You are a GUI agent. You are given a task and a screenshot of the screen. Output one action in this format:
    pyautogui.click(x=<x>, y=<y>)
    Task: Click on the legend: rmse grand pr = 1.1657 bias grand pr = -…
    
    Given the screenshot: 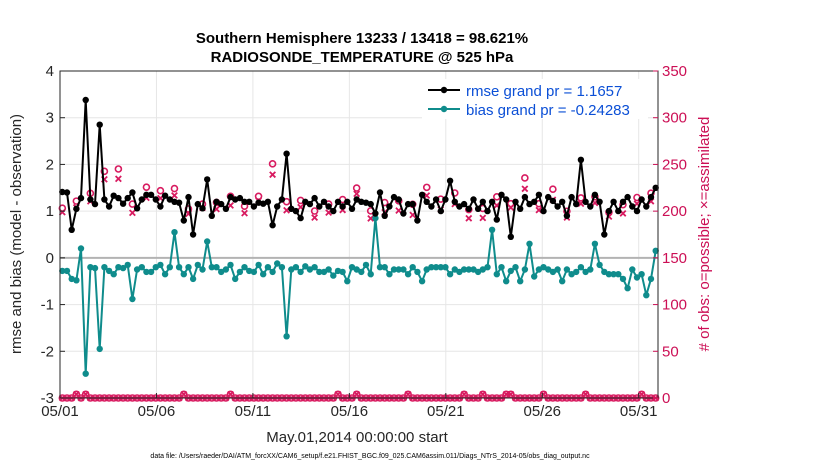 What is the action you would take?
    pyautogui.click(x=535, y=99)
    